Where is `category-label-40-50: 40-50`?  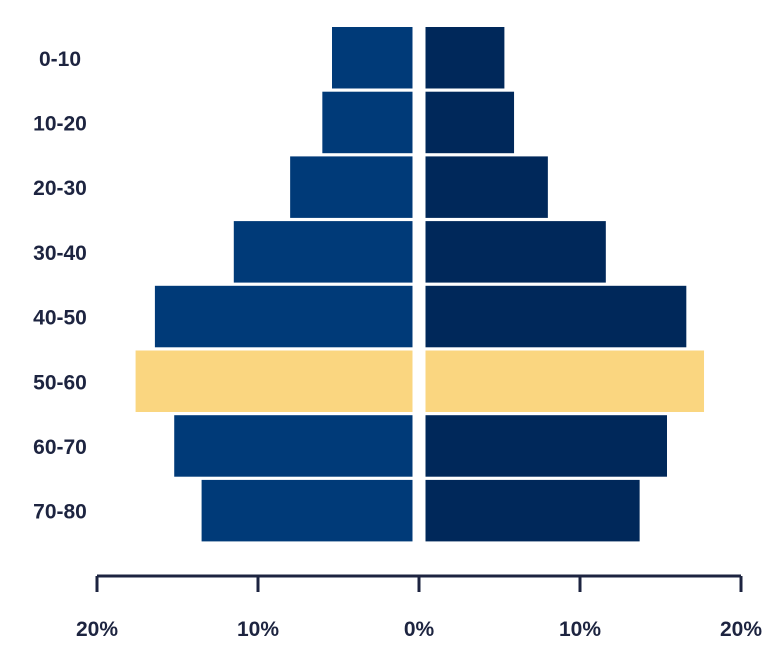 category-label-40-50: 40-50 is located at coordinates (60, 318).